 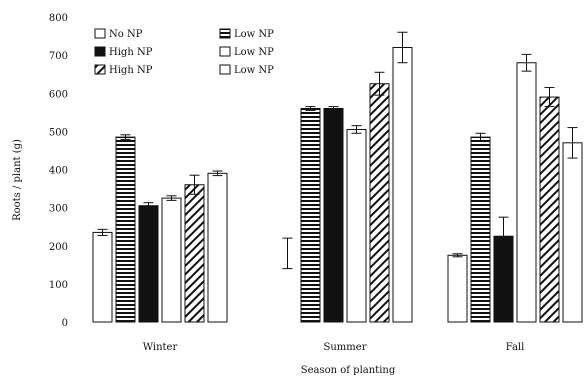 I want to click on y-tick-label: 400, so click(x=58, y=171).